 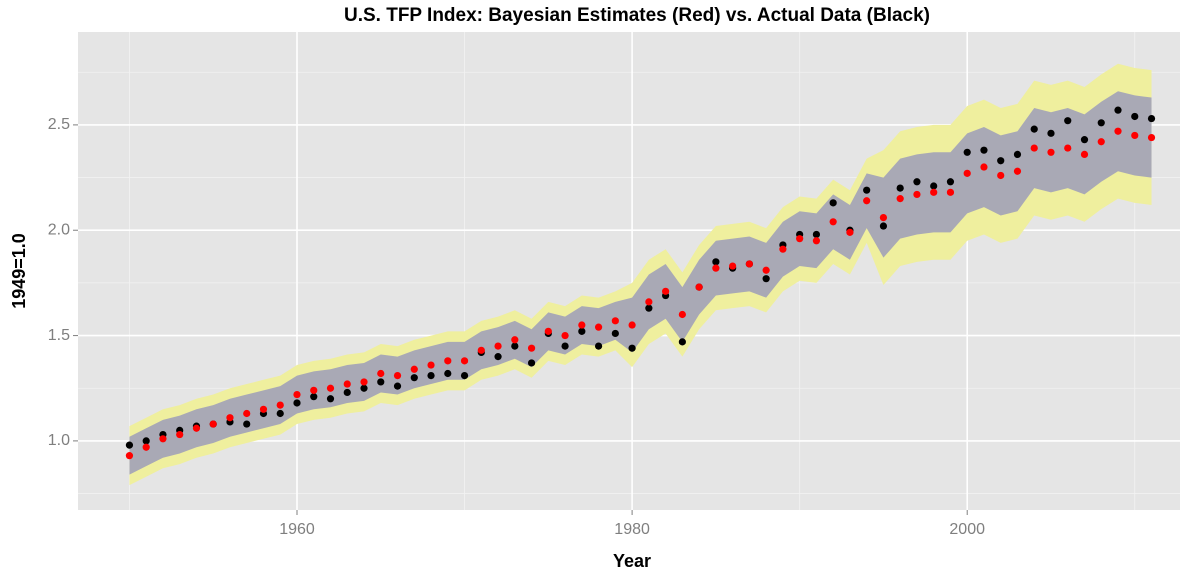 I want to click on y-tick-label: 1.5, so click(x=59, y=335).